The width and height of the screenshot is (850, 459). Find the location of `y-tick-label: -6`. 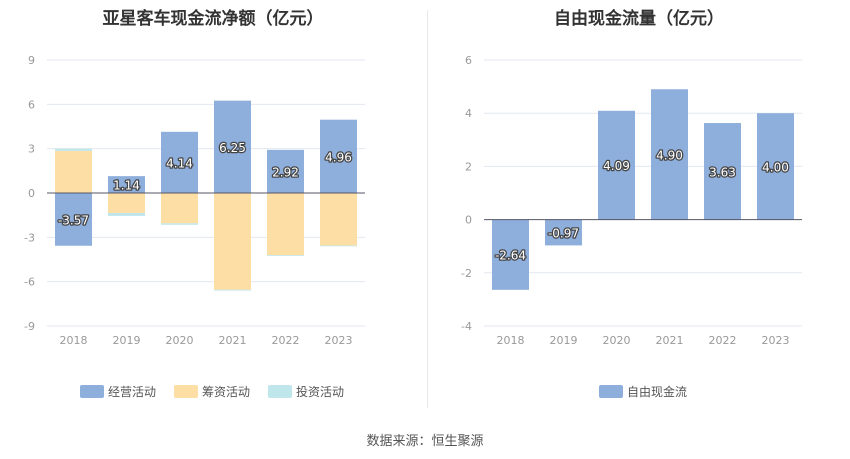

y-tick-label: -6 is located at coordinates (29, 282).